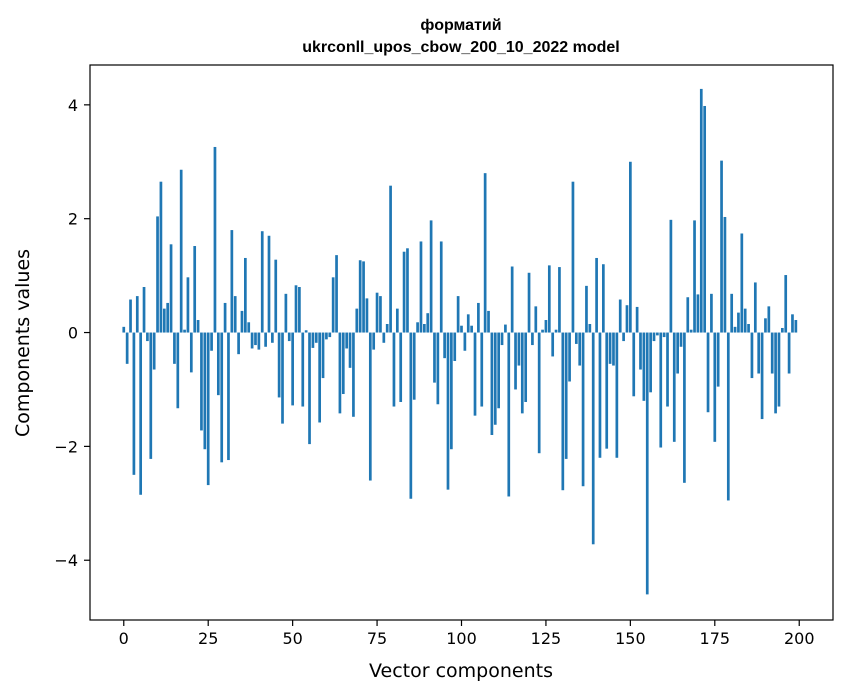 The image size is (847, 696). Describe the element at coordinates (72, 333) in the screenshot. I see `y-axis-ticks: −4 −2 0 2 4` at that location.